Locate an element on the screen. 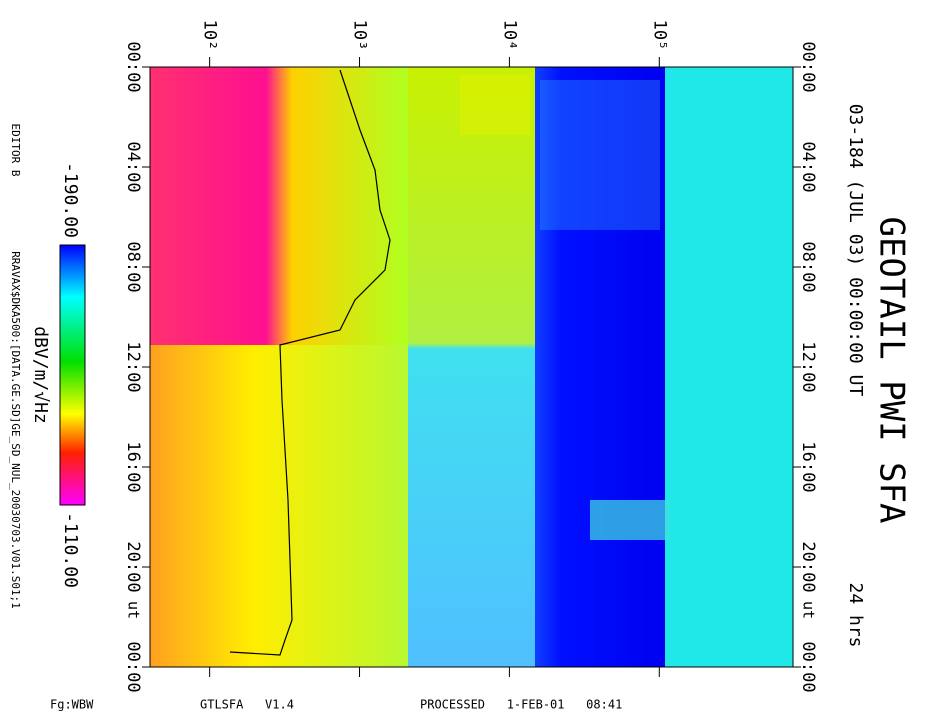 Image resolution: width=945 pixels, height=720 pixels. footer-processed: PROCESSED 1-FEB-01 08:41 is located at coordinates (521, 705).